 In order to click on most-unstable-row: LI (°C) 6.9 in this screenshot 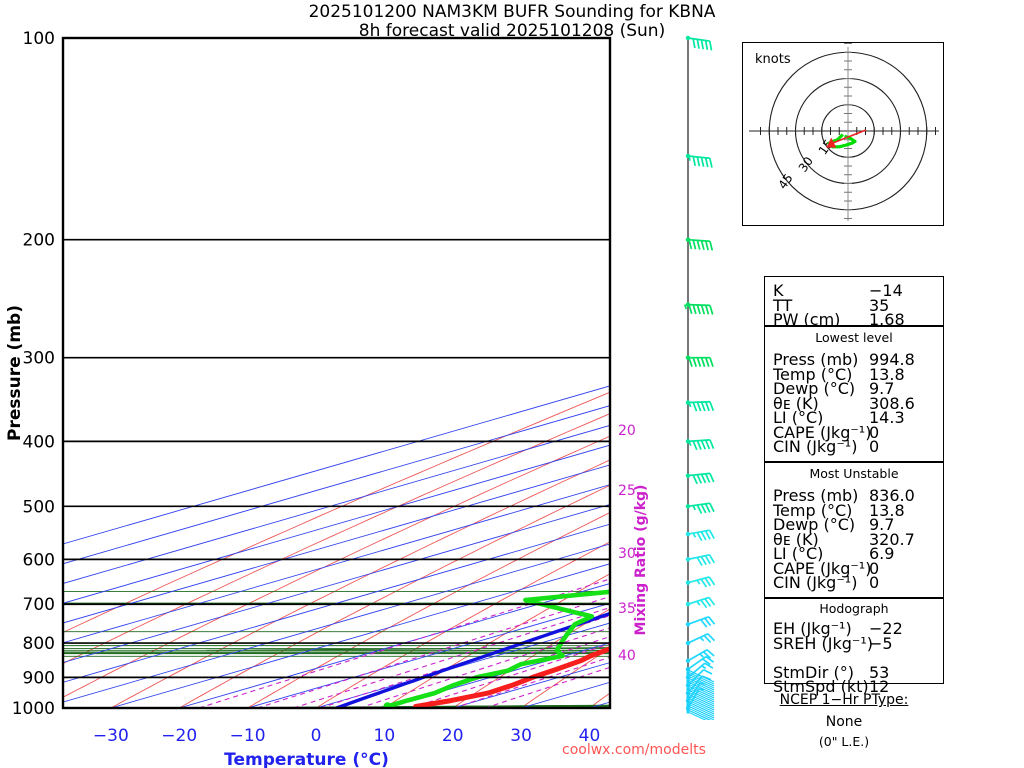, I will do `click(858, 553)`.